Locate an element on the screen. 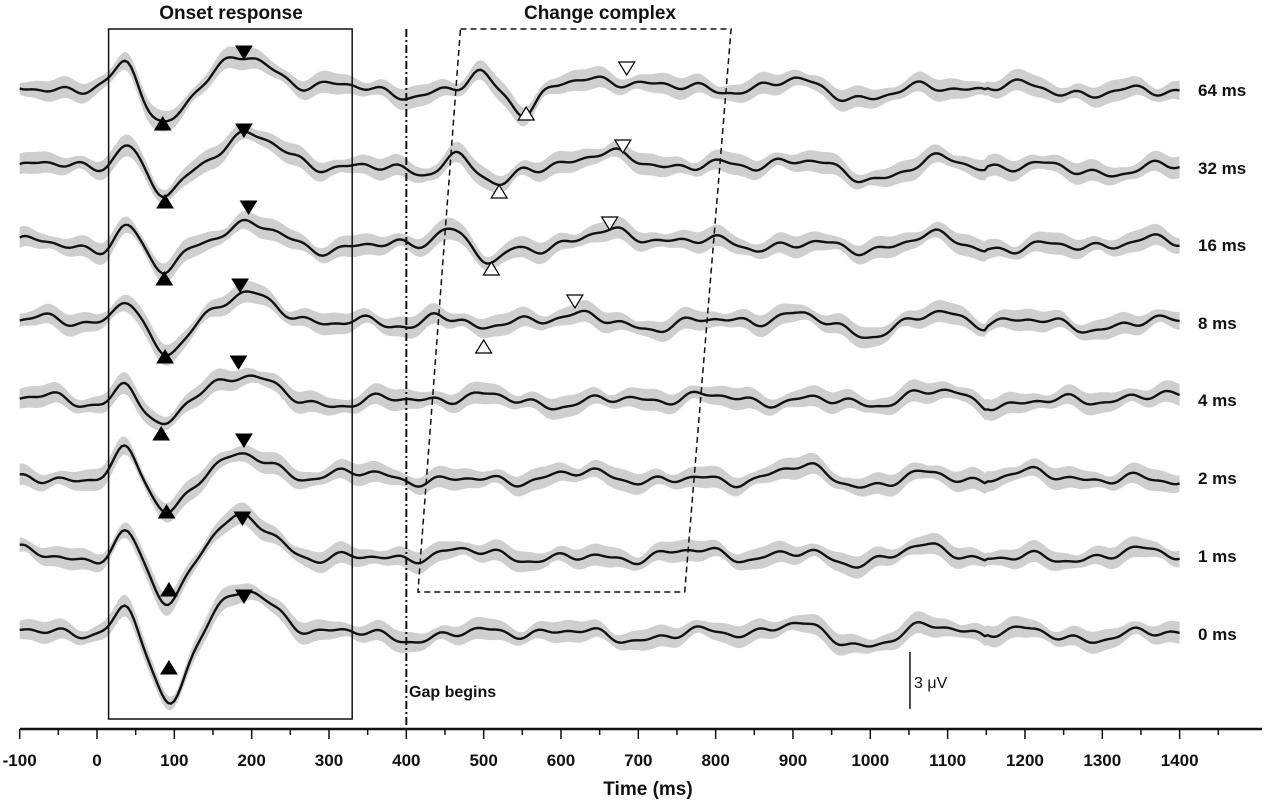 This screenshot has width=1280, height=803. x-tick-label: 800 is located at coordinates (715, 760).